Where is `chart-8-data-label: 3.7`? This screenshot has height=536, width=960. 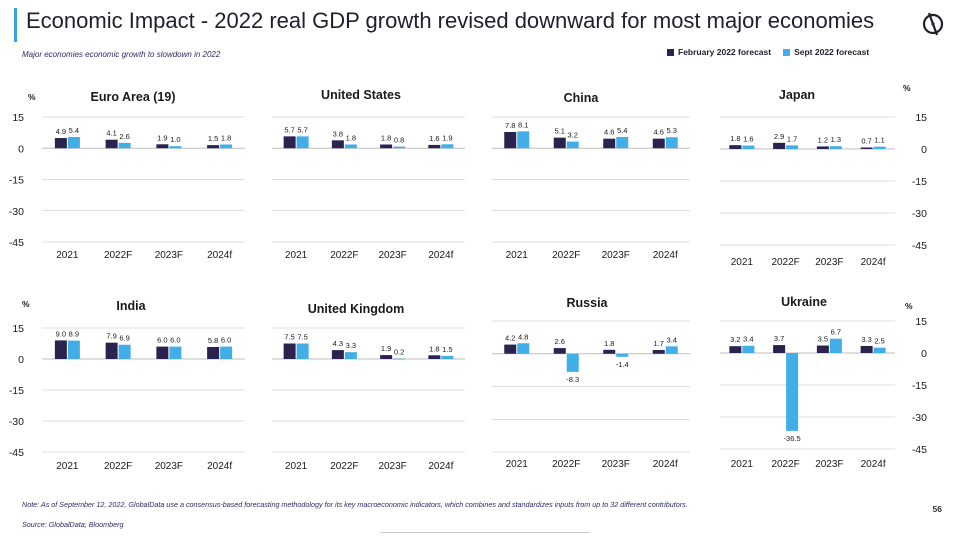
chart-8-data-label: 3.7 is located at coordinates (779, 338).